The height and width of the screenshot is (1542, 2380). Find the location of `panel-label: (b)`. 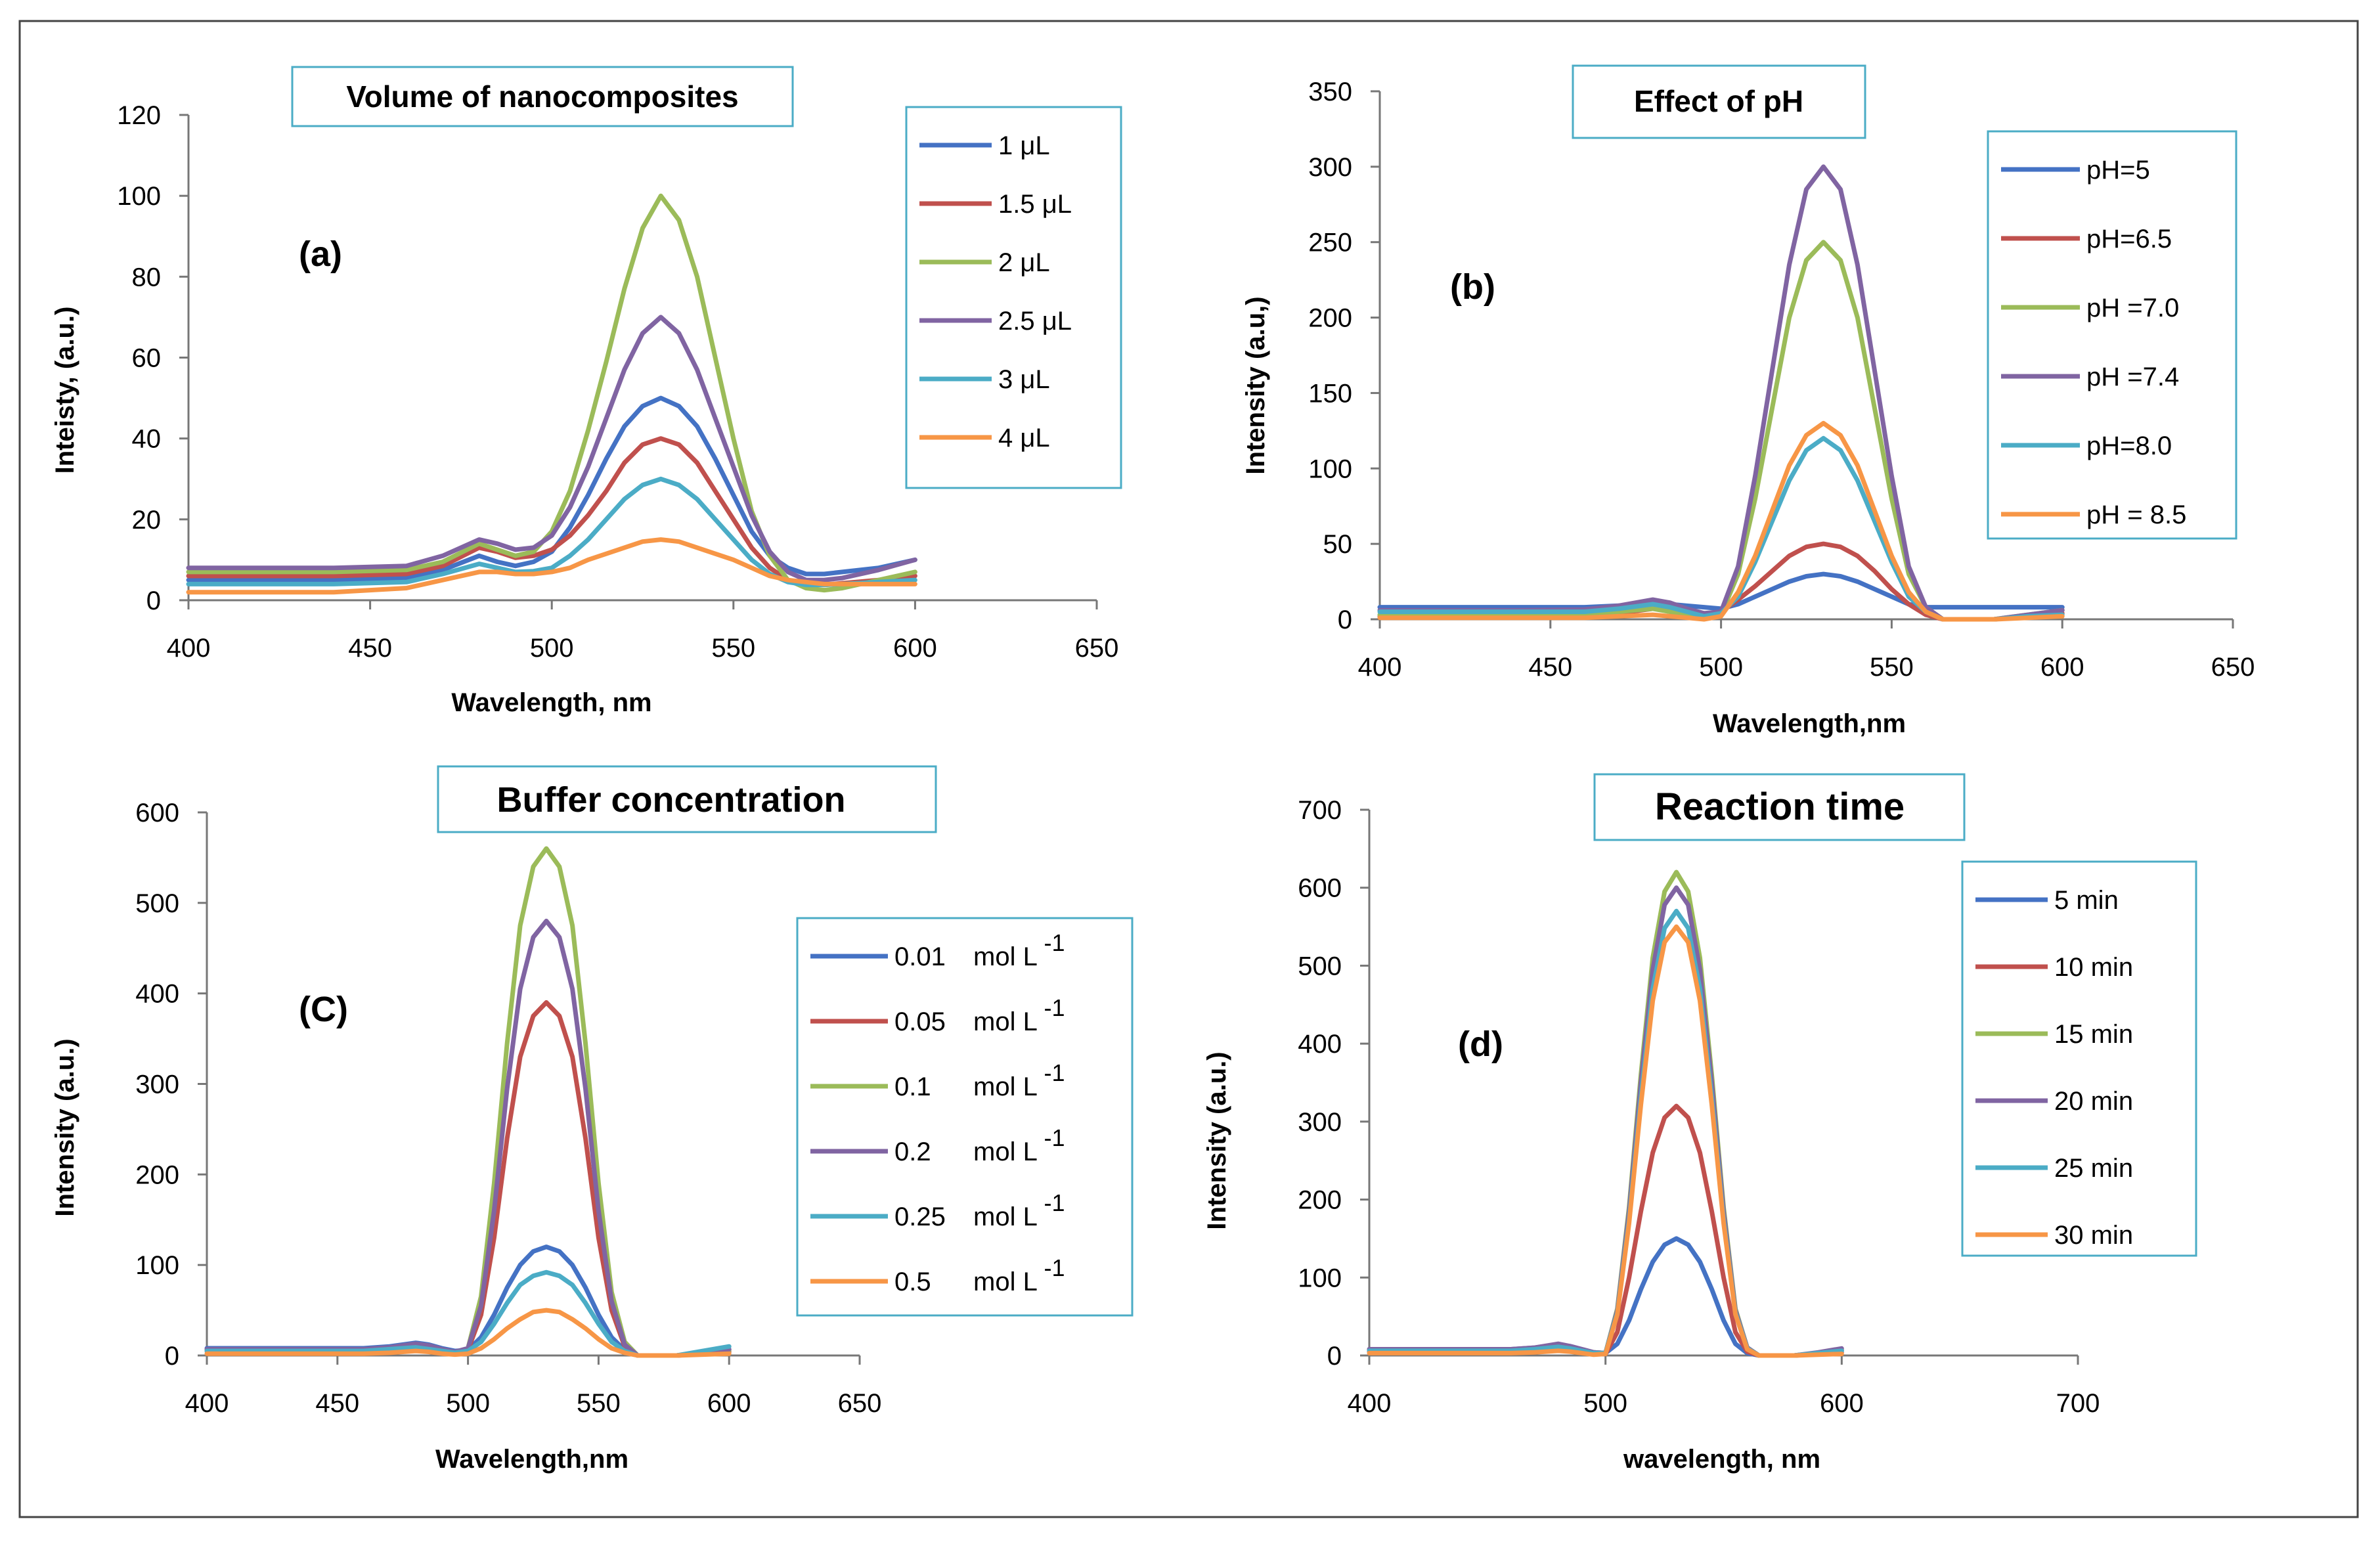

panel-label: (b) is located at coordinates (1472, 287).